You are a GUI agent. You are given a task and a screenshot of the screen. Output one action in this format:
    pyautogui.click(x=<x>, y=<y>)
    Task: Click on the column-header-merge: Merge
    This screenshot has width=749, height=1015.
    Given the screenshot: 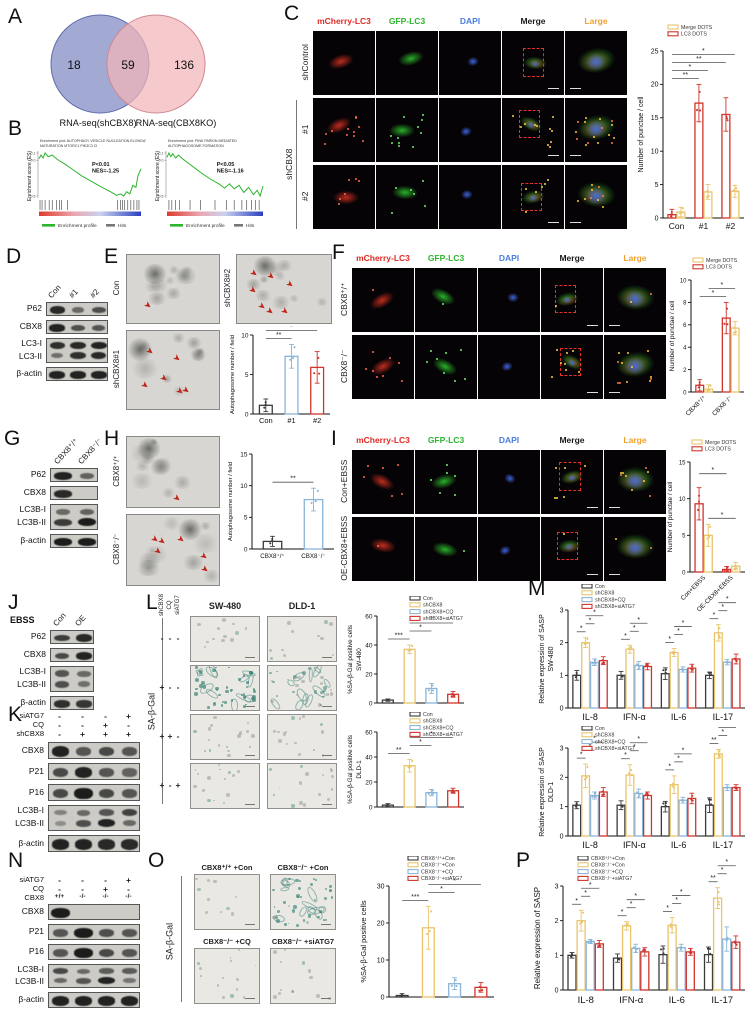 What is the action you would take?
    pyautogui.click(x=572, y=440)
    